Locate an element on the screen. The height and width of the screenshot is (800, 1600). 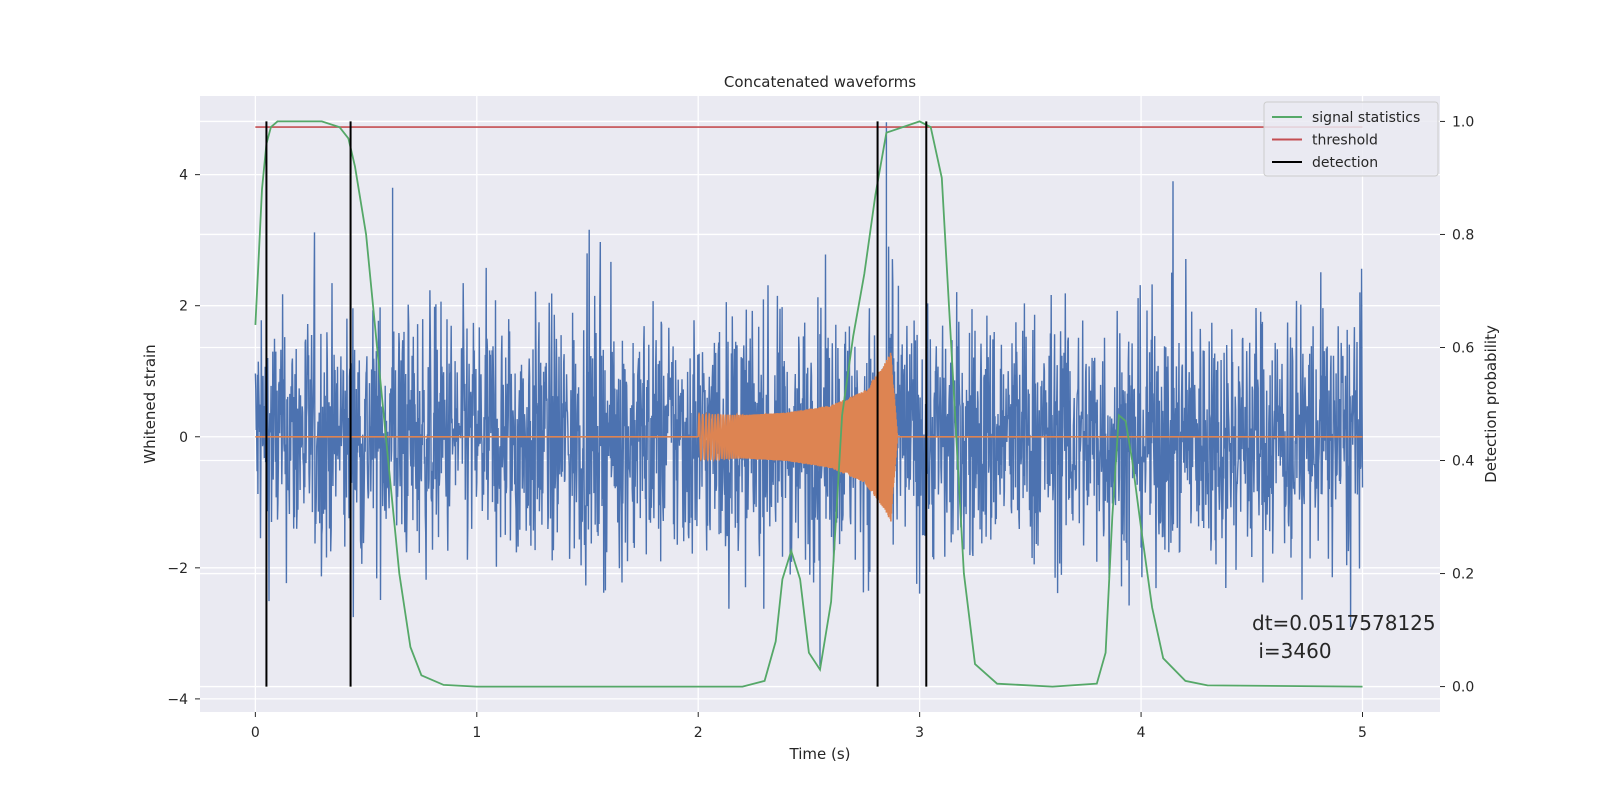
y-axis-label-left: Whitened strain is located at coordinates (150, 403).